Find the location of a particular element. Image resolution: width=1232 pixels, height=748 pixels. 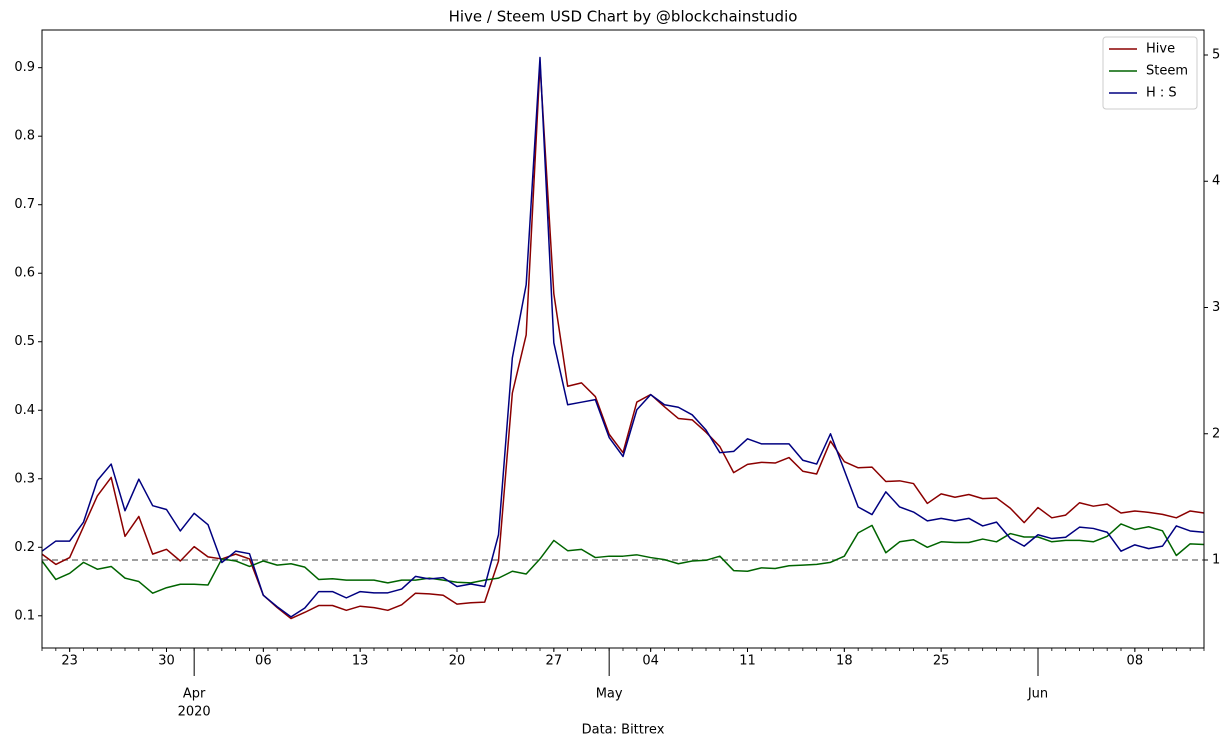

y-tick-label: 0.8 is located at coordinates (24, 136).